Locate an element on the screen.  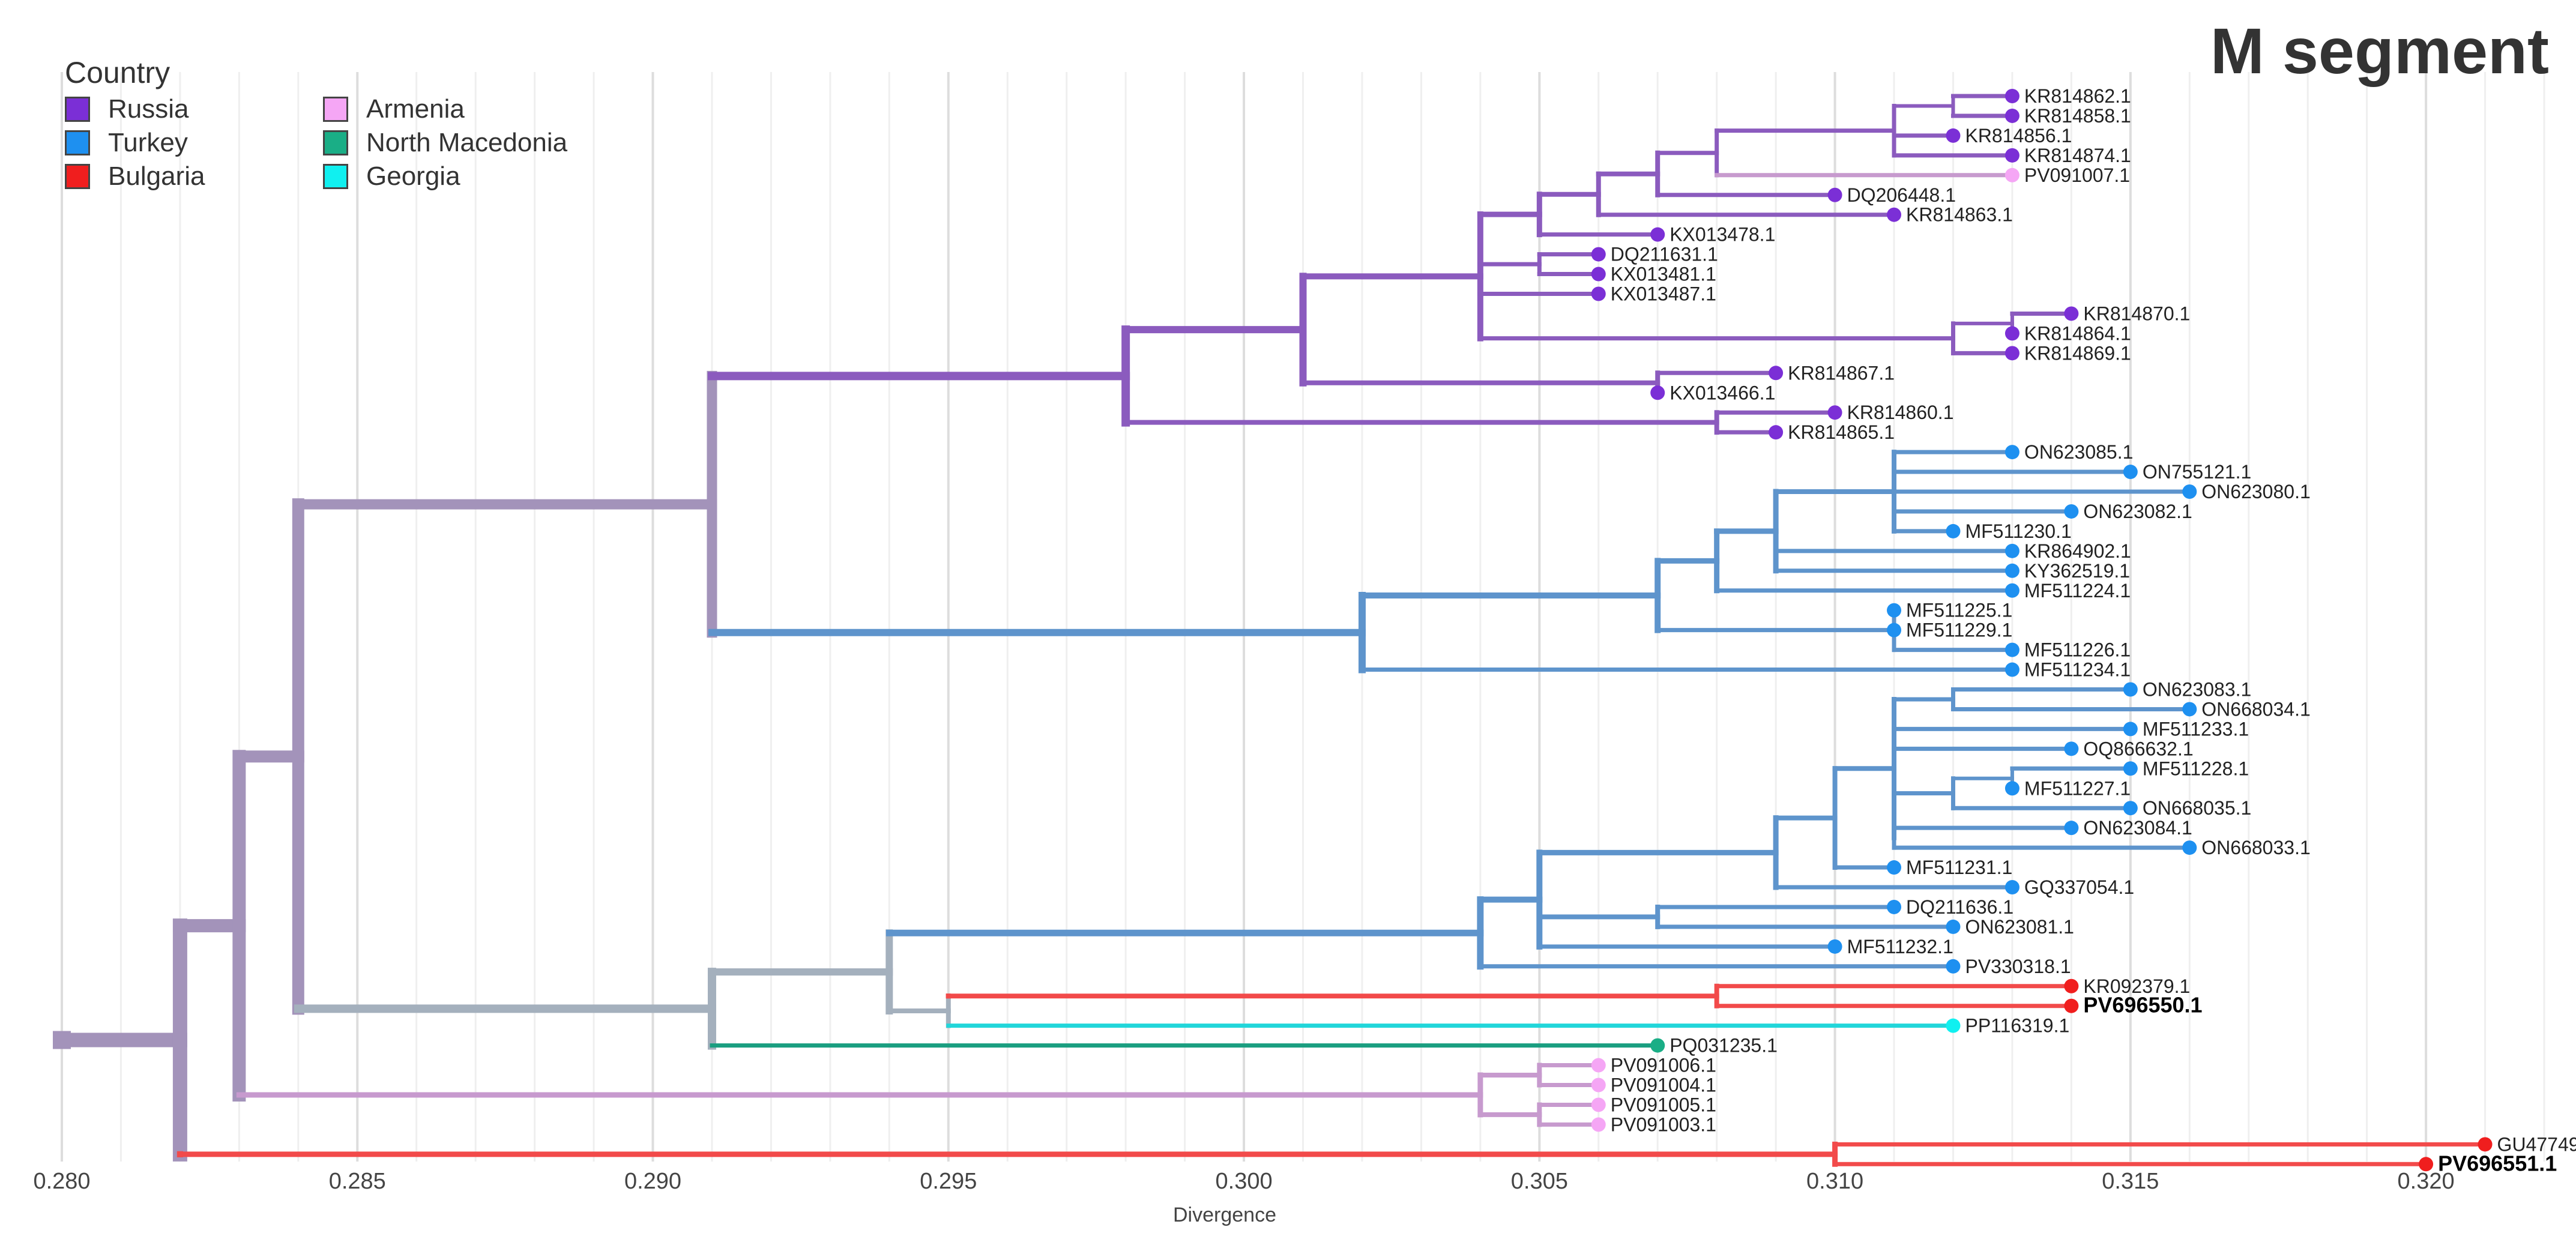
tip-label: MF511229.1 is located at coordinates (1959, 630).